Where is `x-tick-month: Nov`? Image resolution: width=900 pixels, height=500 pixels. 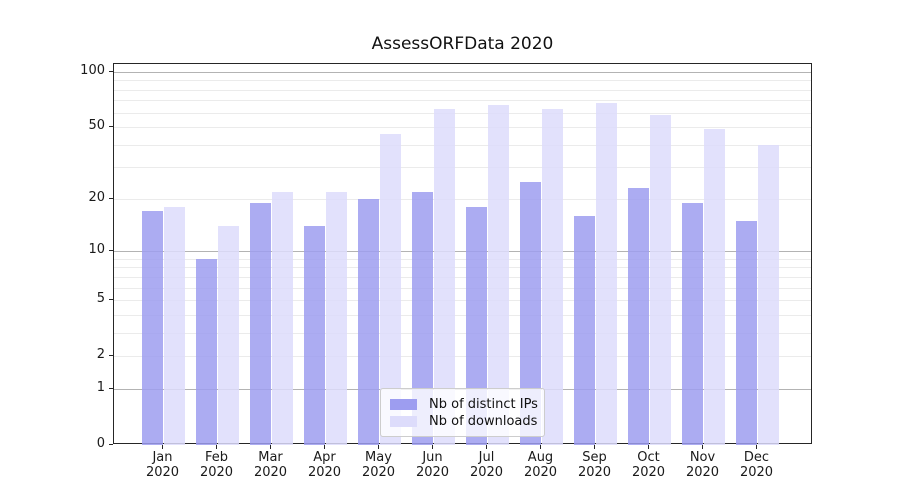 x-tick-month: Nov is located at coordinates (702, 457).